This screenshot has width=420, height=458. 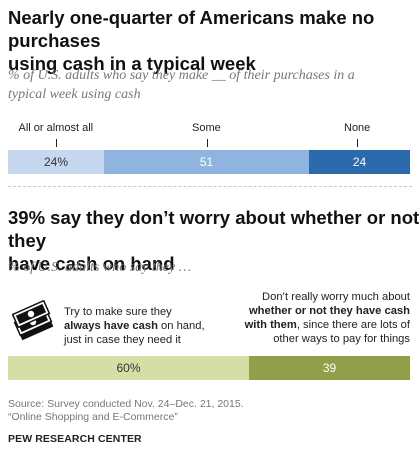 What do you see at coordinates (56, 162) in the screenshot?
I see `bar-segment-0: 24%` at bounding box center [56, 162].